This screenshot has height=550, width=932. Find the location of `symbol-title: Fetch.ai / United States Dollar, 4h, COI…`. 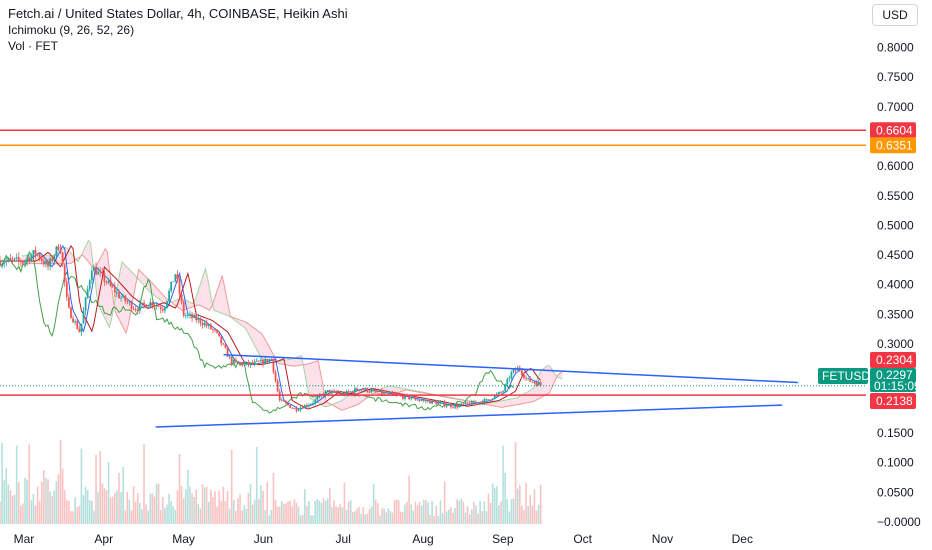

symbol-title: Fetch.ai / United States Dollar, 4h, COI… is located at coordinates (178, 13).